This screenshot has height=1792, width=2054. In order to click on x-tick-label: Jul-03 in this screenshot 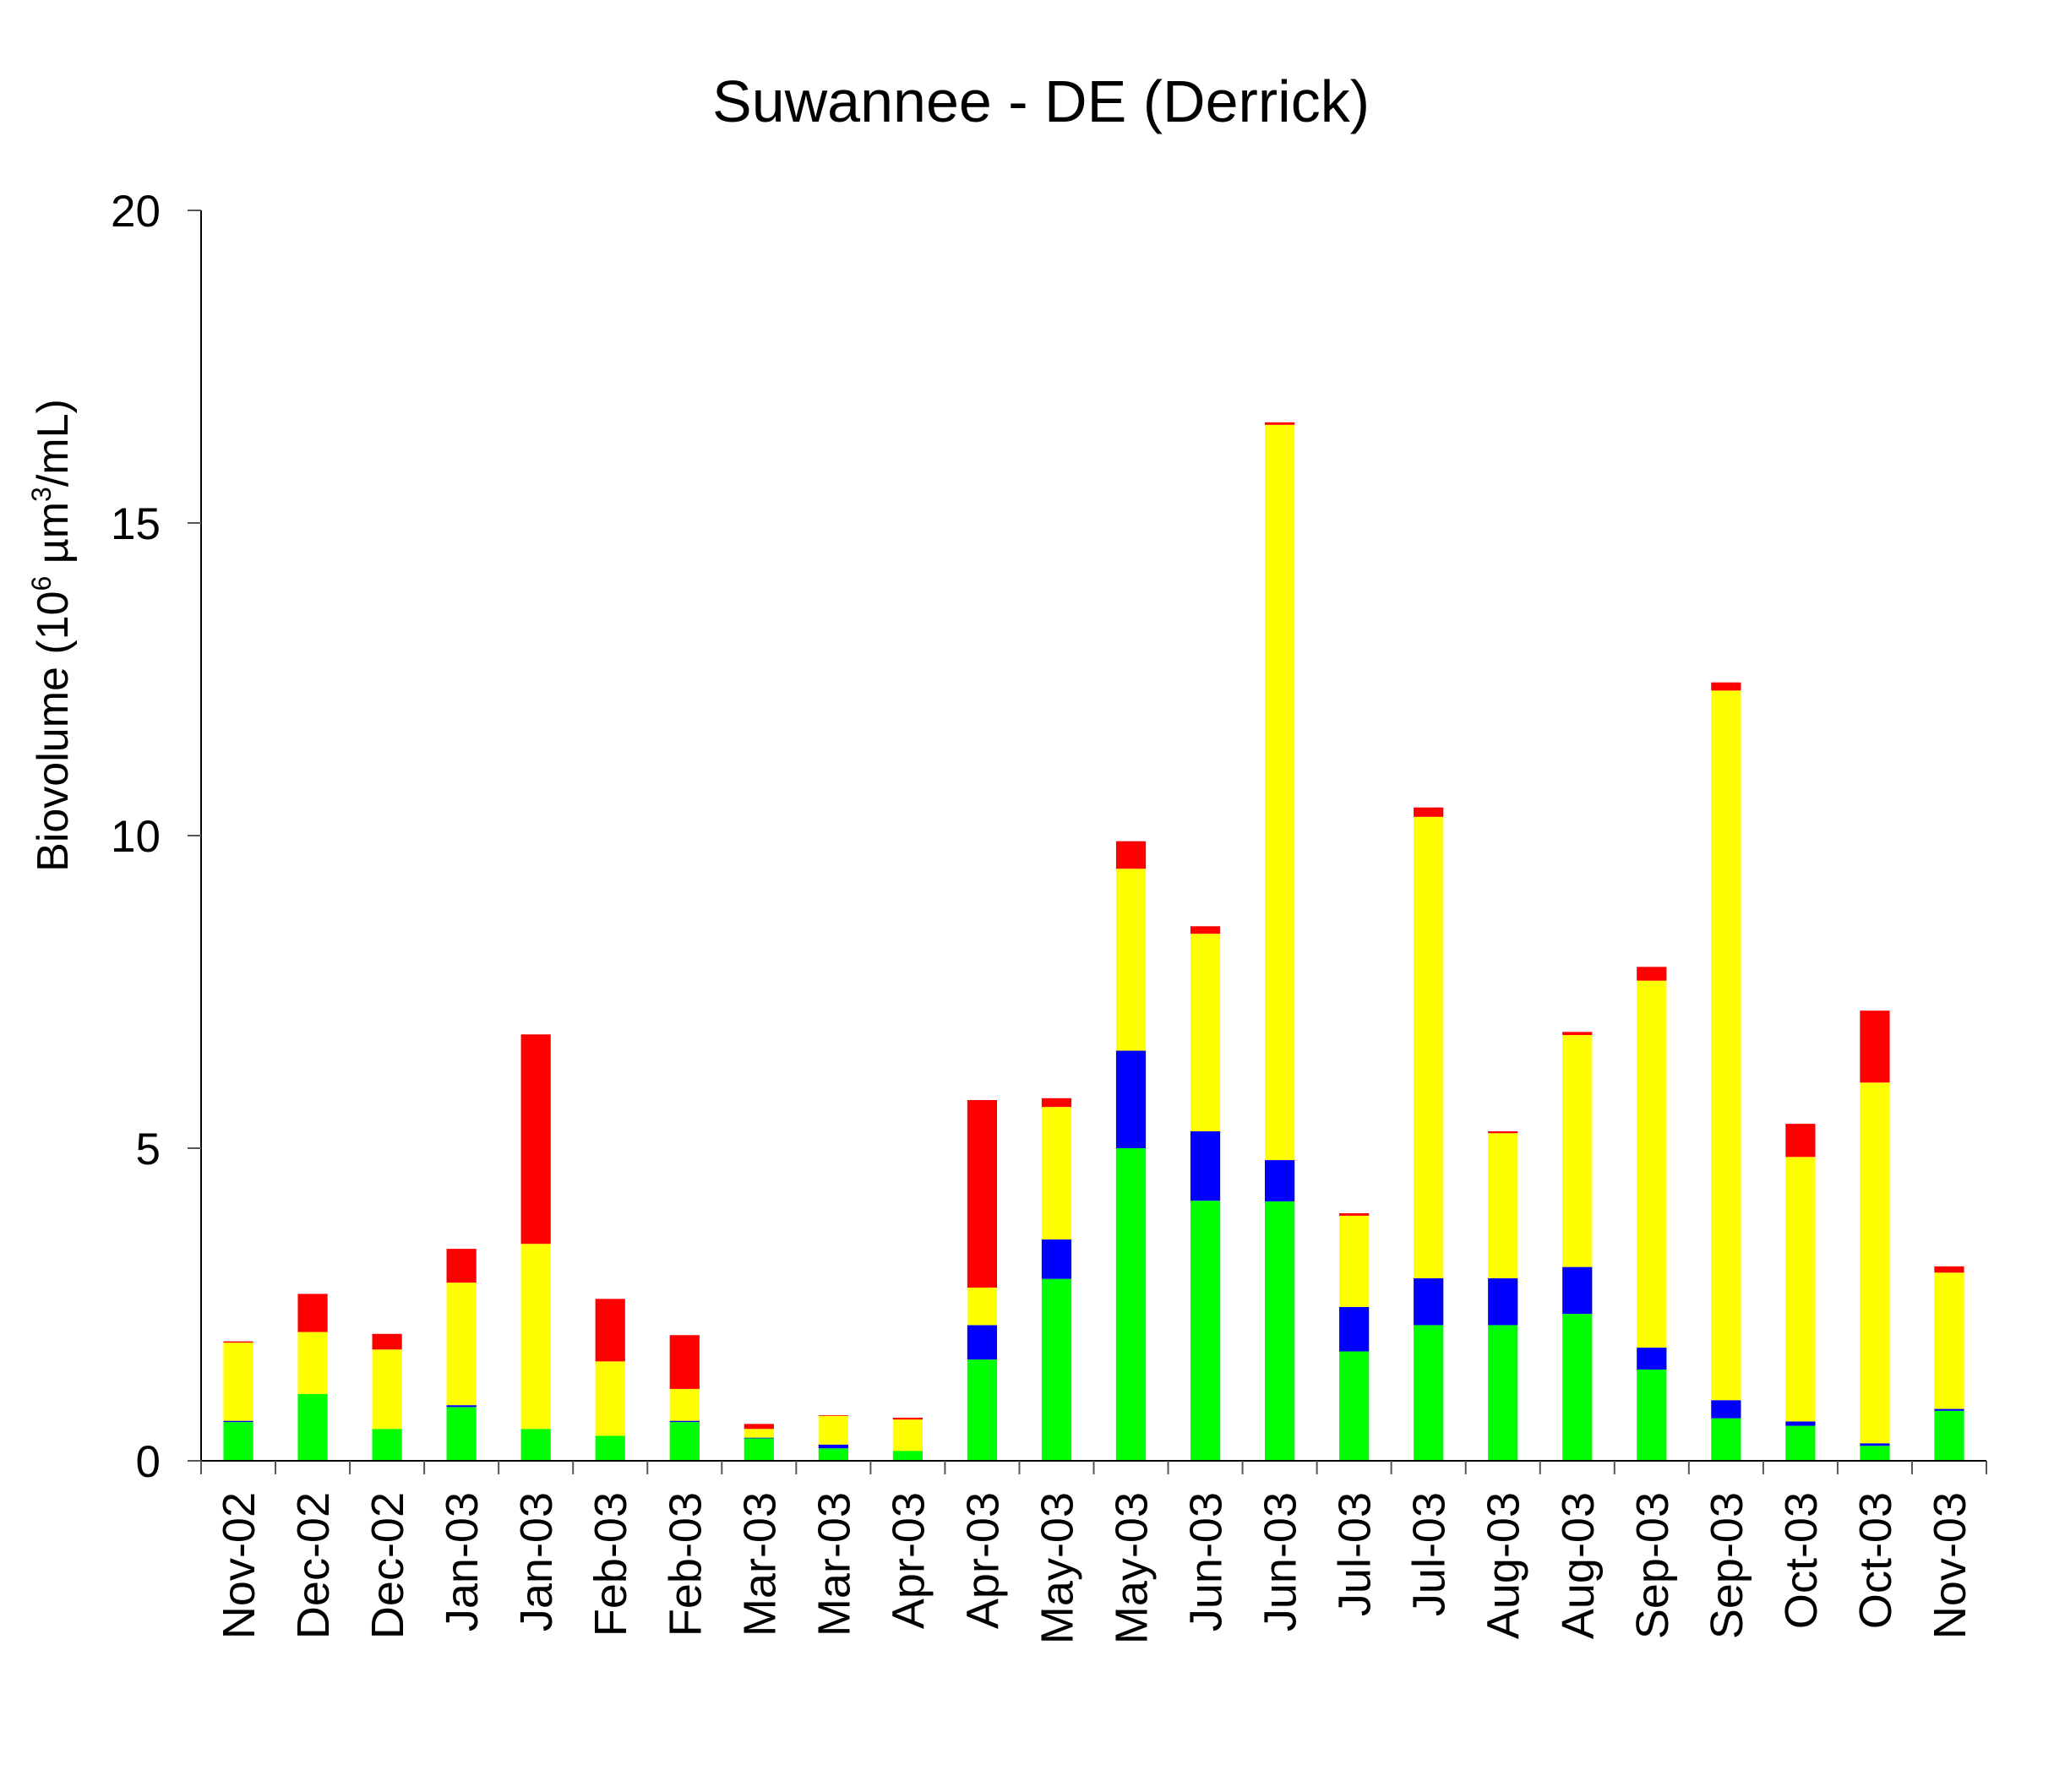, I will do `click(1356, 1554)`.